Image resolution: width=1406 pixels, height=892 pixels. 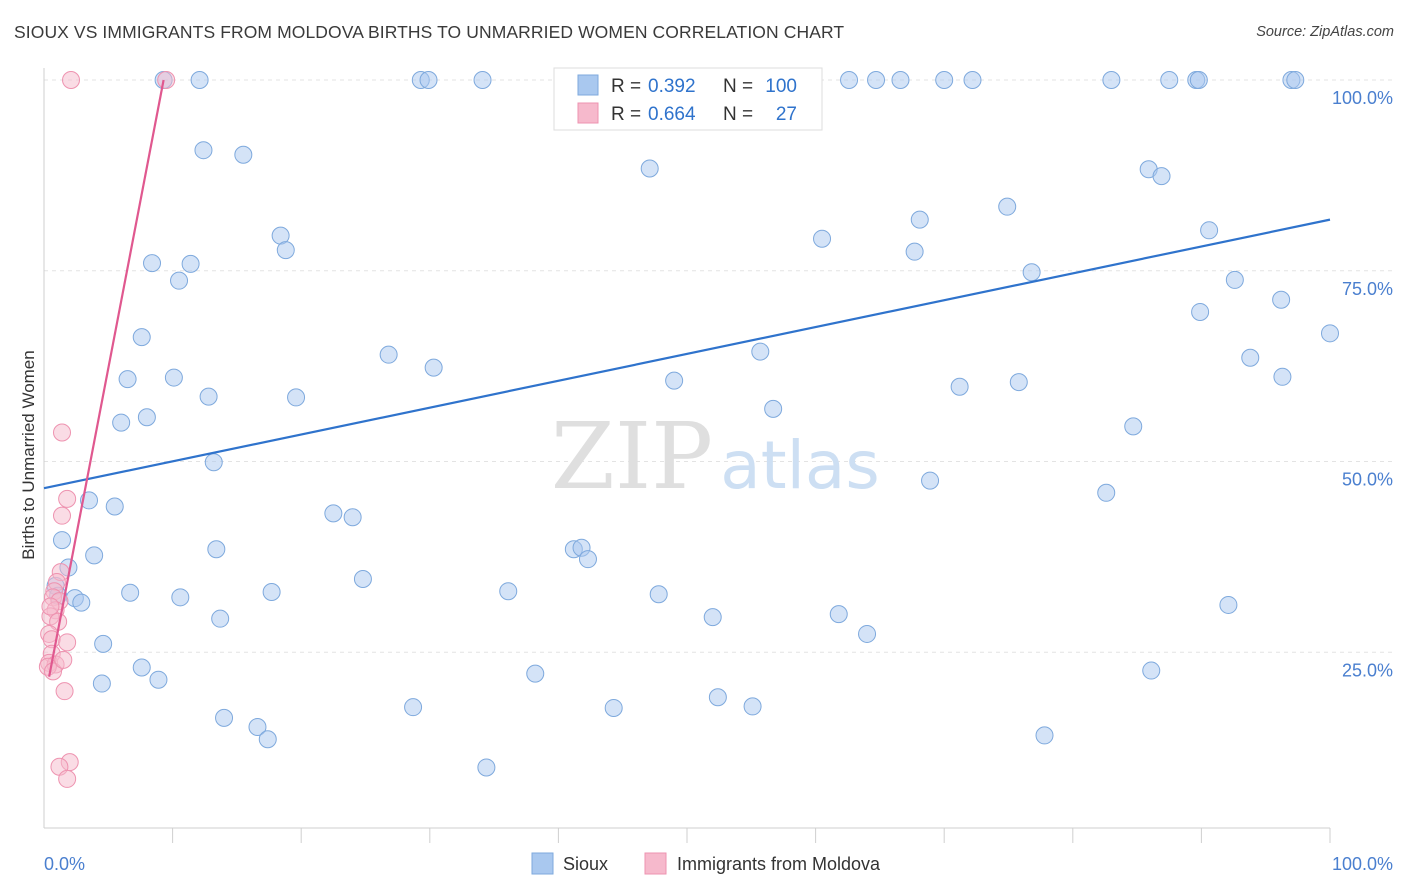 I want to click on stats-r-value-moldova: 0.664, so click(x=672, y=114).